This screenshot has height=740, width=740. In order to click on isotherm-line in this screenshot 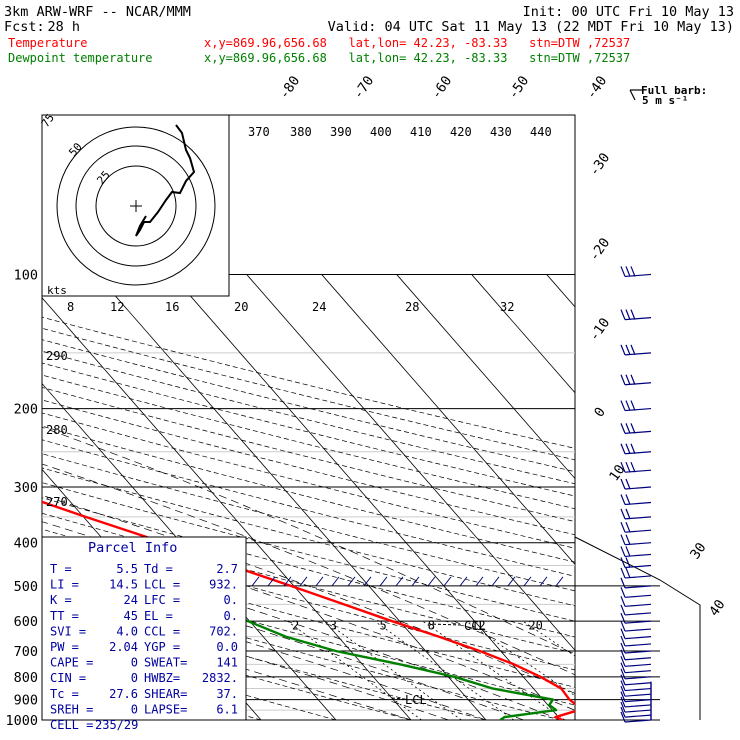, I will do `click(485, 377)`.